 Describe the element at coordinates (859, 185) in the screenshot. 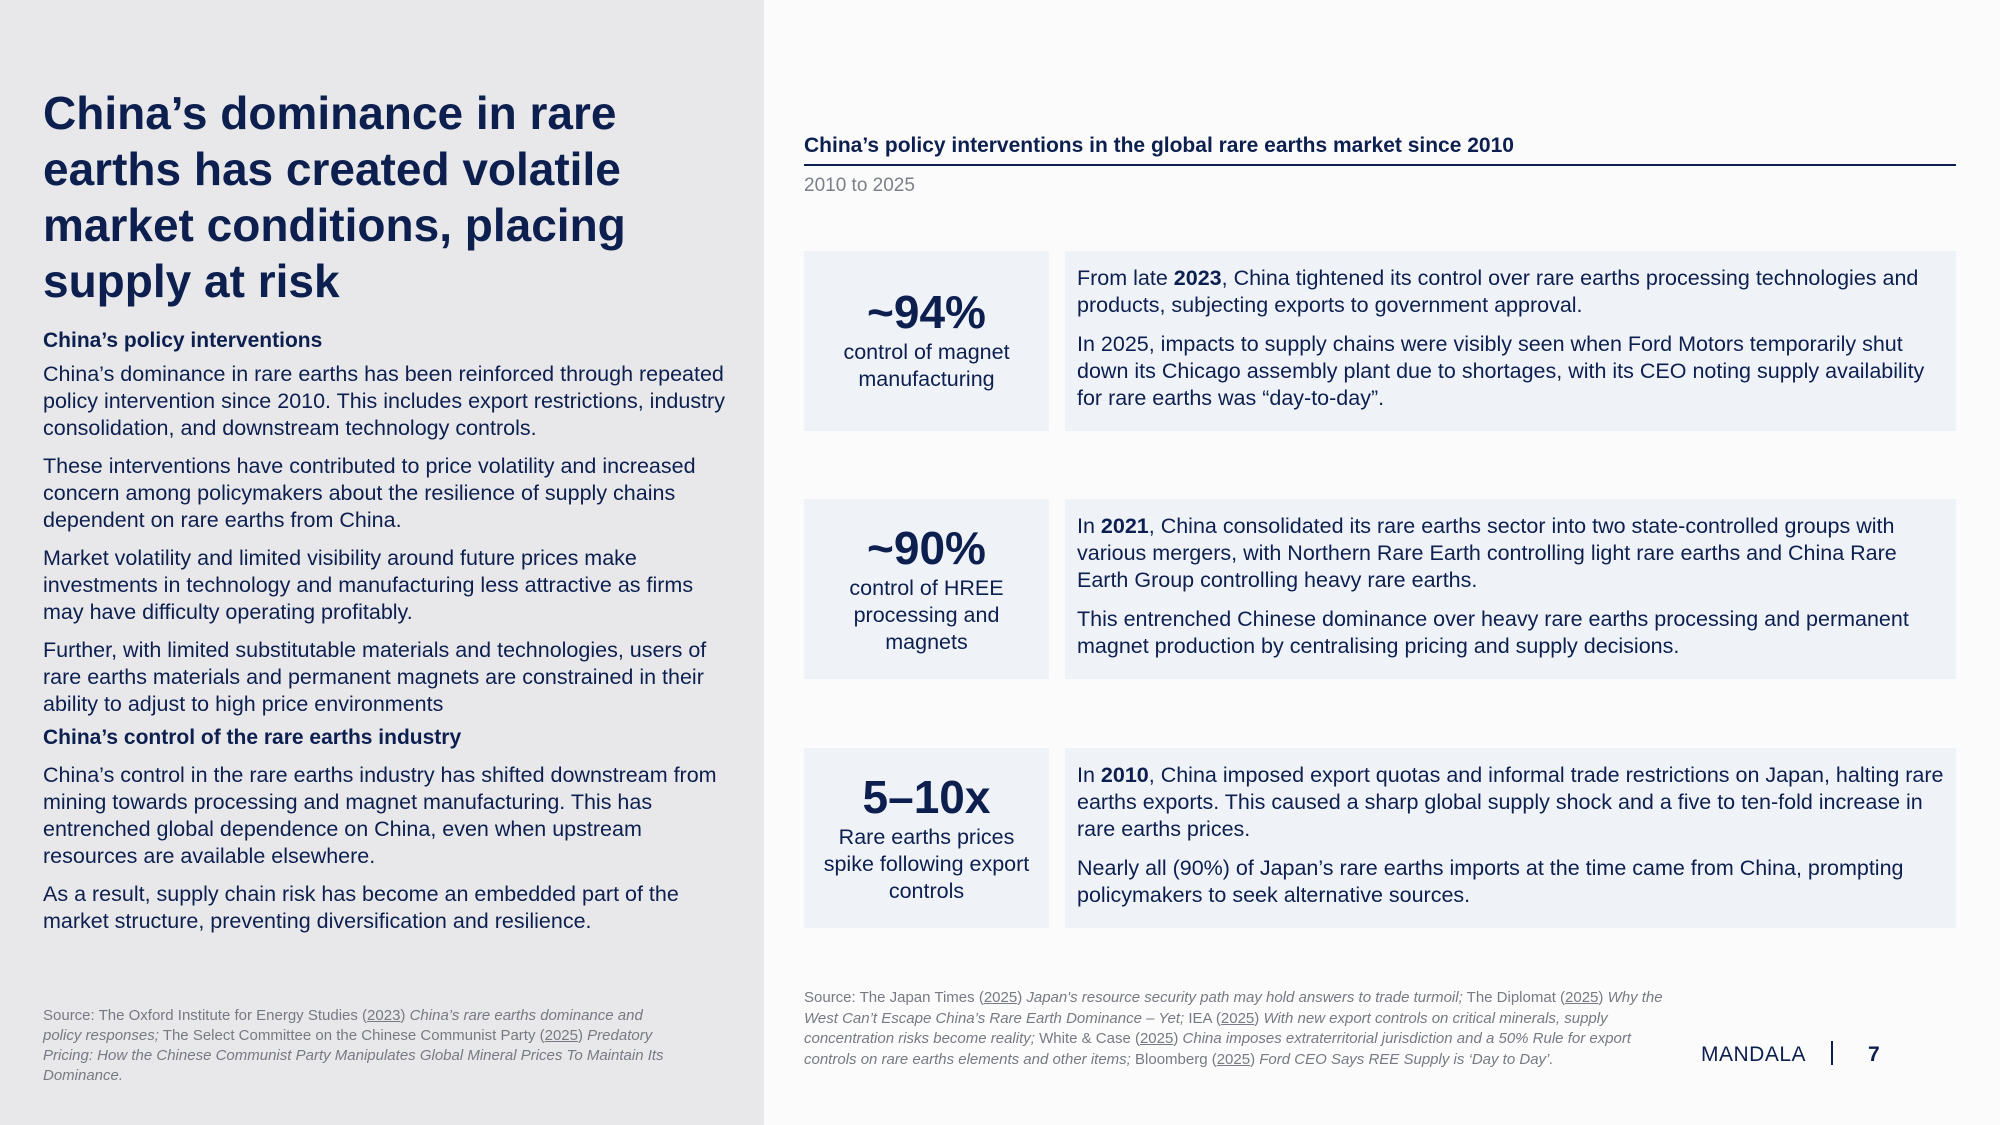

I see `section-subtitle: 2010 to 2025` at that location.